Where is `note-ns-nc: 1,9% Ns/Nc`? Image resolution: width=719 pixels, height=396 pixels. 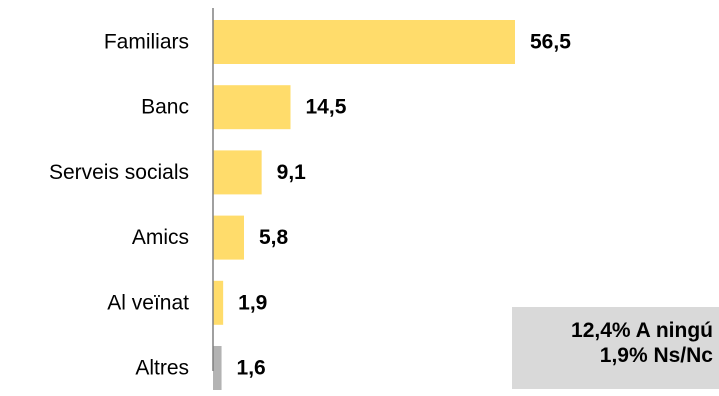
note-ns-nc: 1,9% Ns/Nc is located at coordinates (656, 355).